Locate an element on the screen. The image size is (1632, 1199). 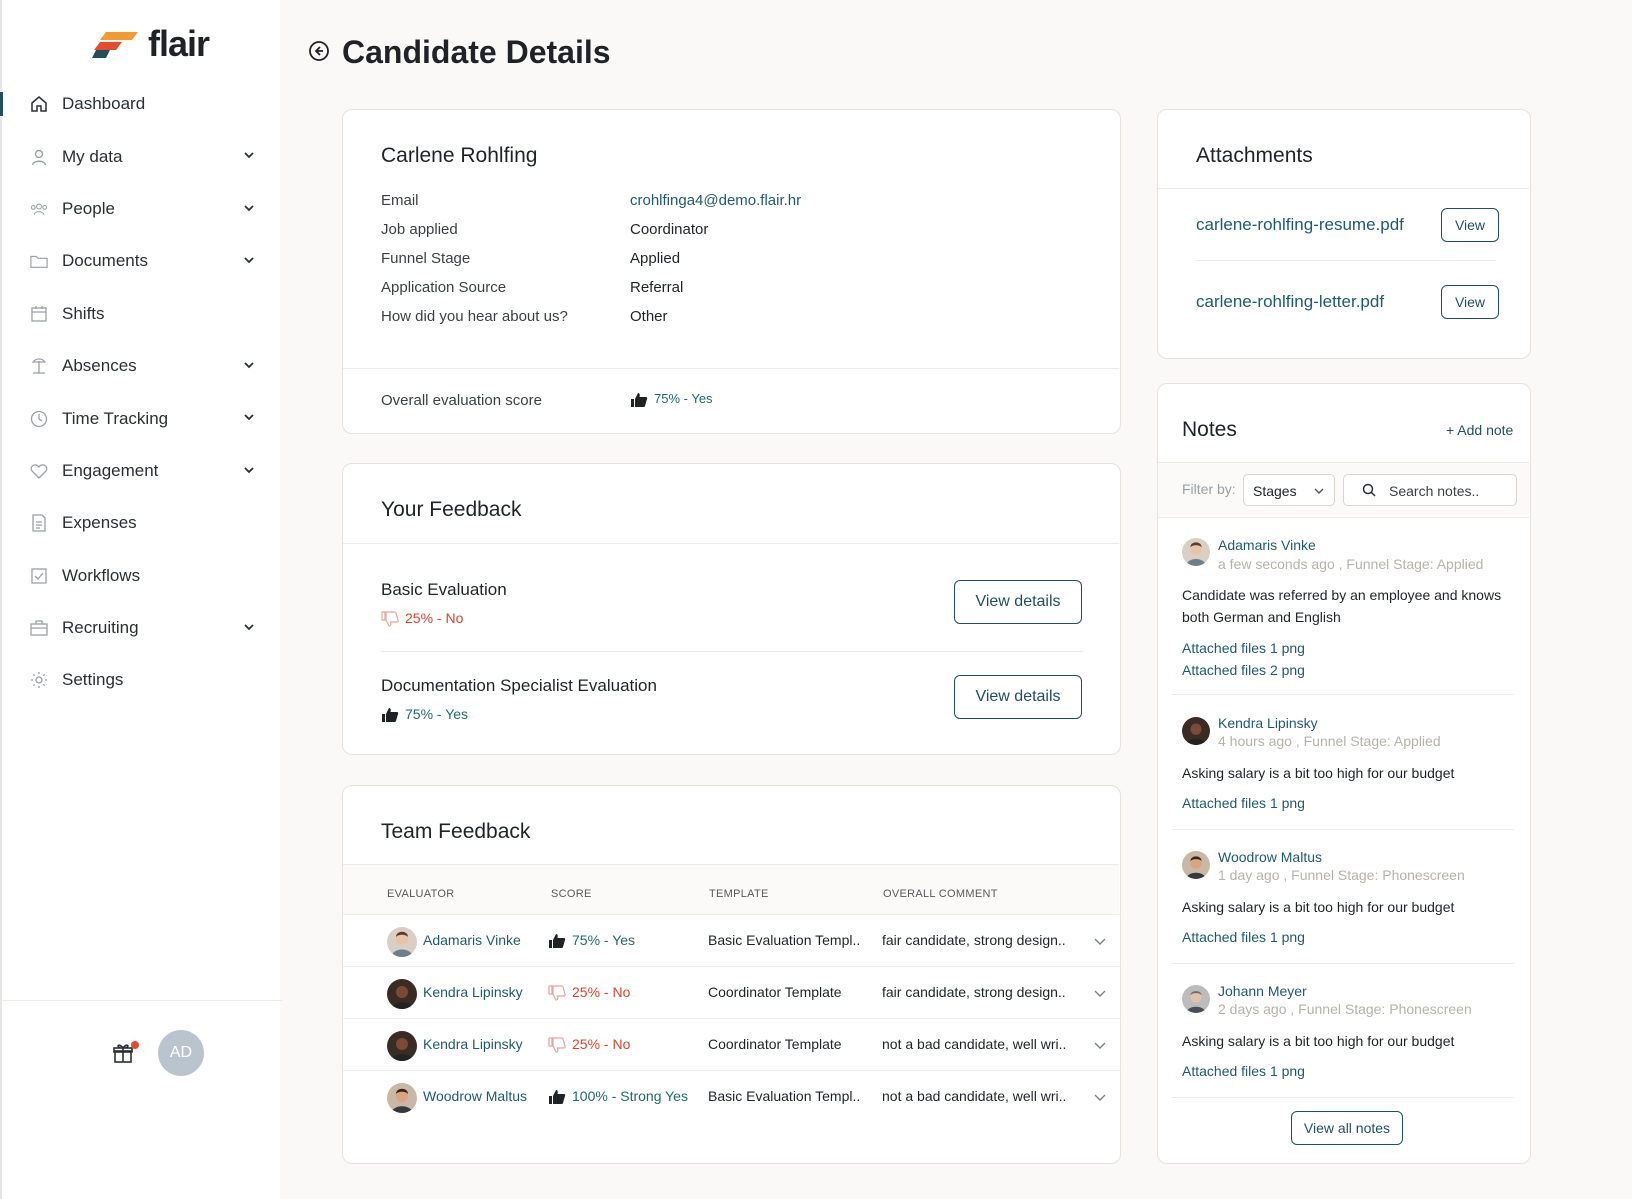
sidebar-item-settings: Settings is located at coordinates (142, 680).